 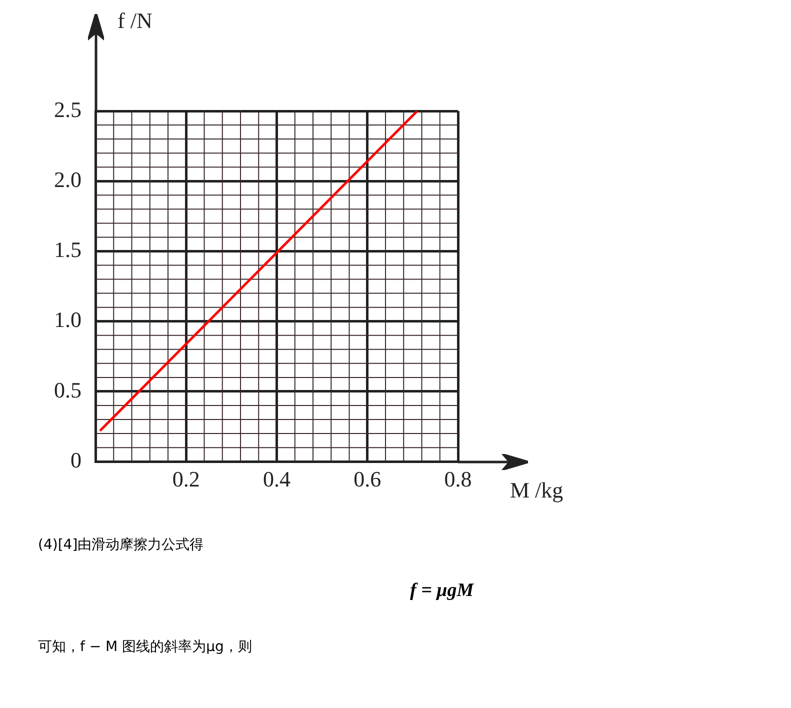 I want to click on x-tick-label: 0.8, so click(x=458, y=479).